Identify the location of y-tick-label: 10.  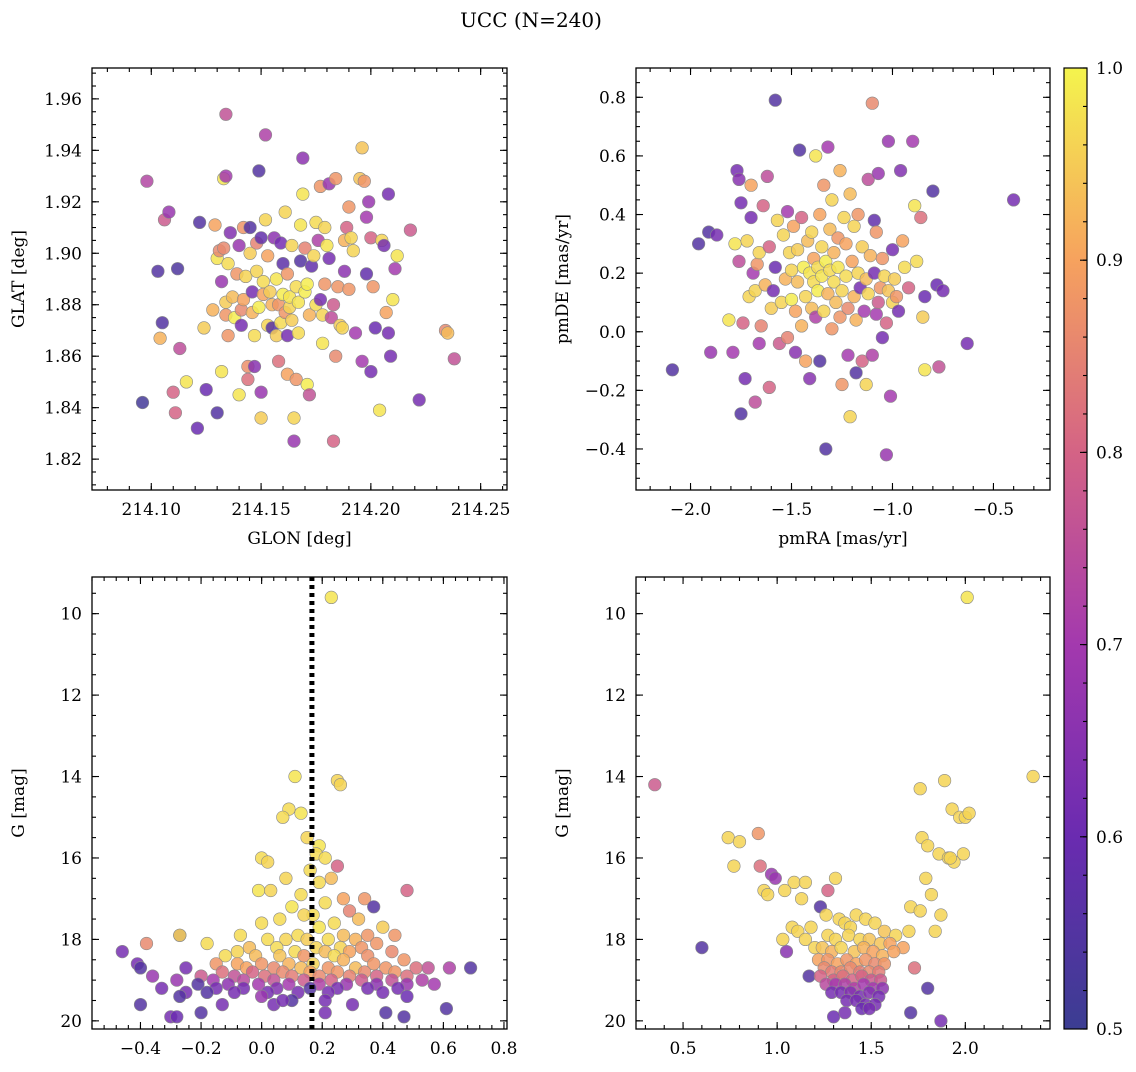
(615, 615).